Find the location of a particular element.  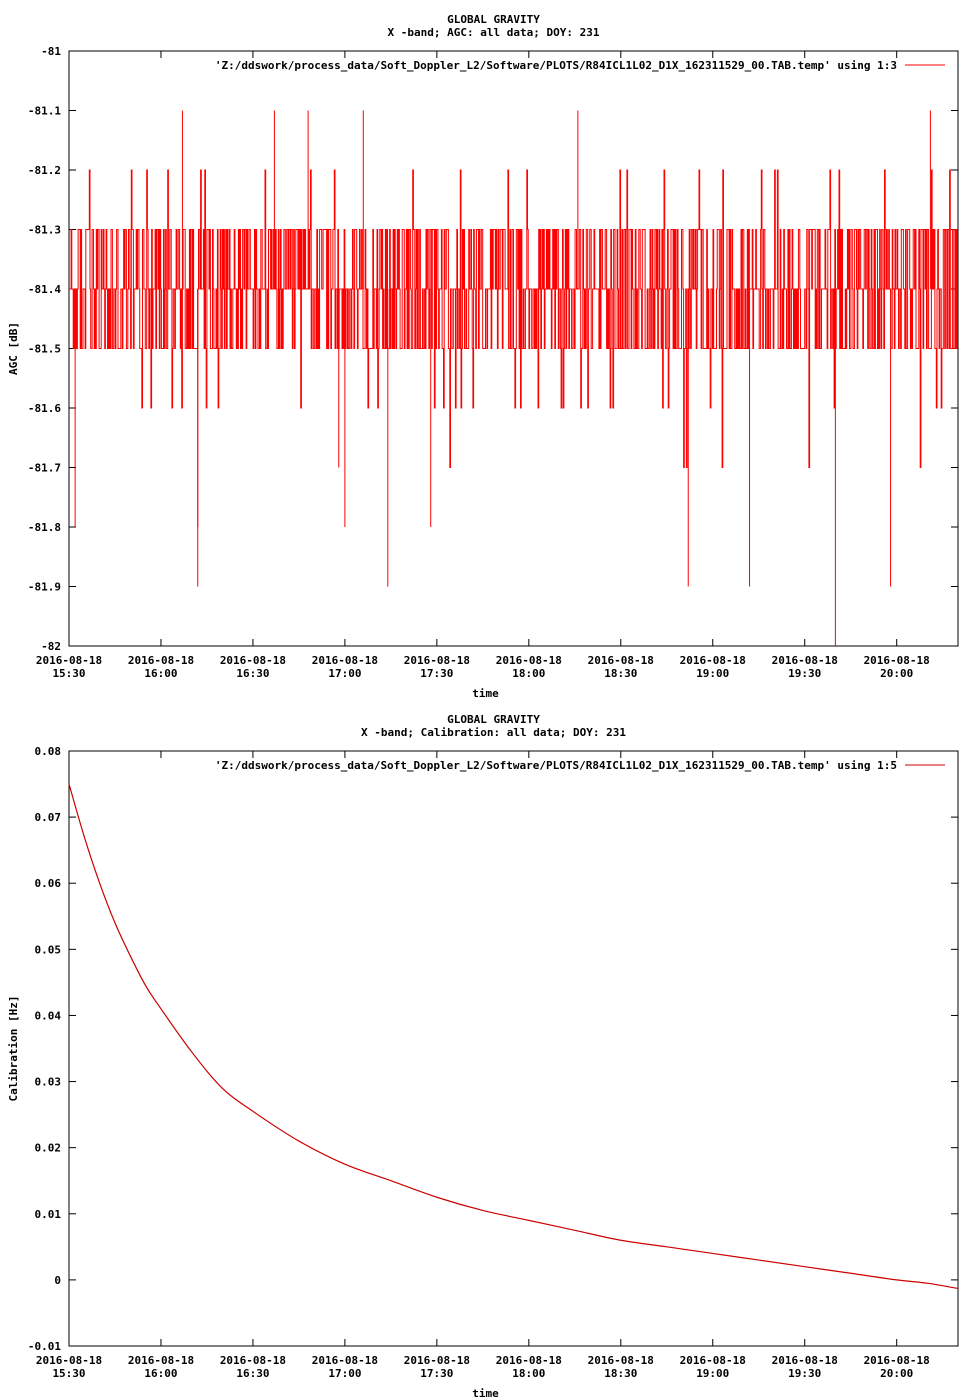

y-tick-label: -81.4 is located at coordinates (44, 289).